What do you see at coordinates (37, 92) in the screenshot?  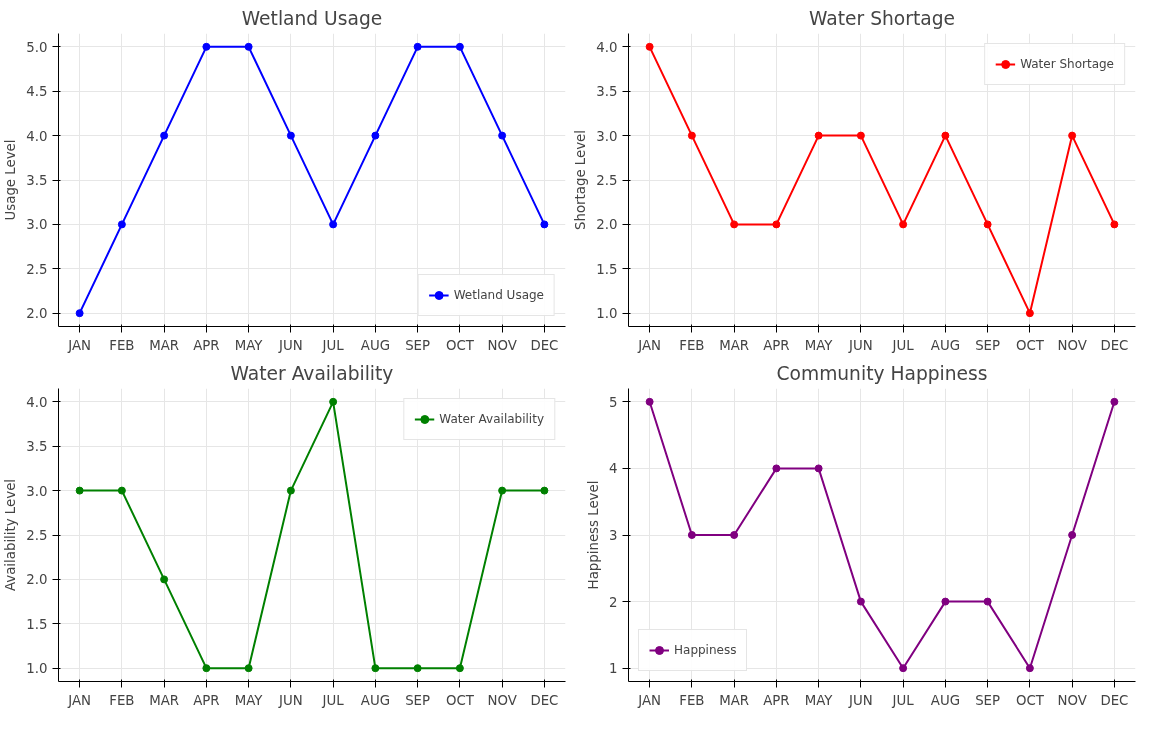 I see `y-tick-label: 4.5` at bounding box center [37, 92].